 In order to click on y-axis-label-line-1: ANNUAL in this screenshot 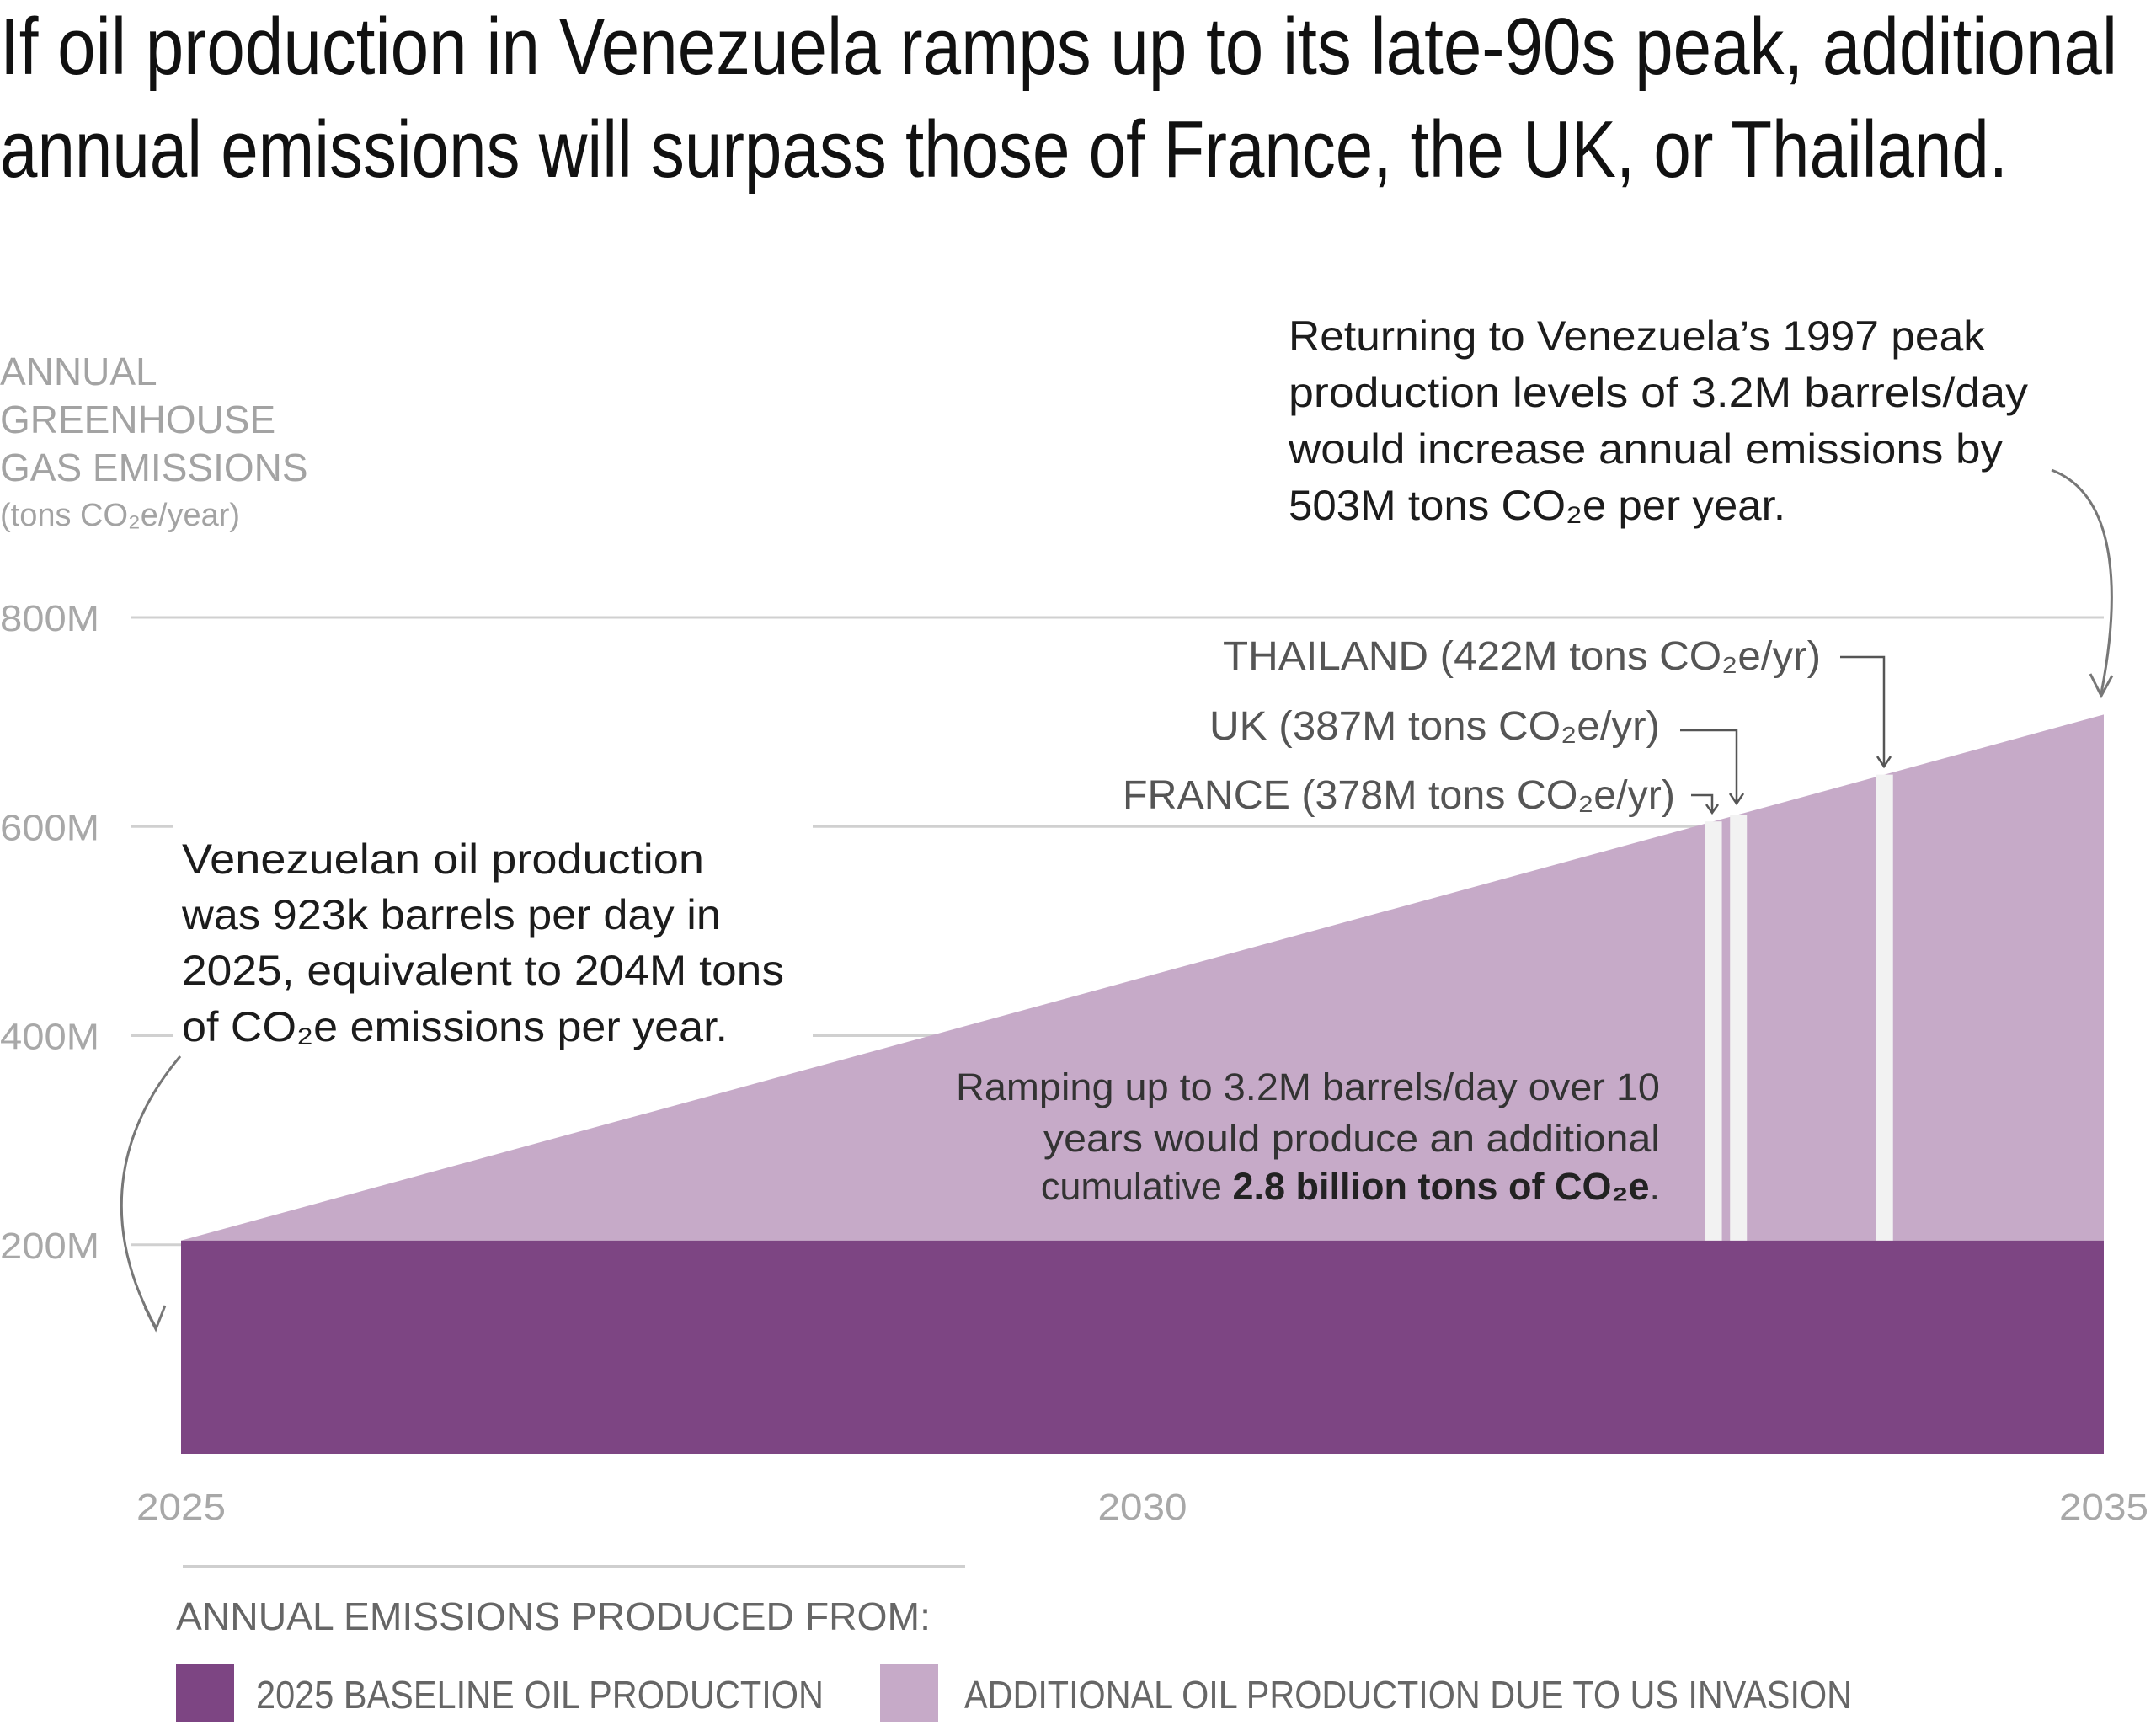, I will do `click(78, 371)`.